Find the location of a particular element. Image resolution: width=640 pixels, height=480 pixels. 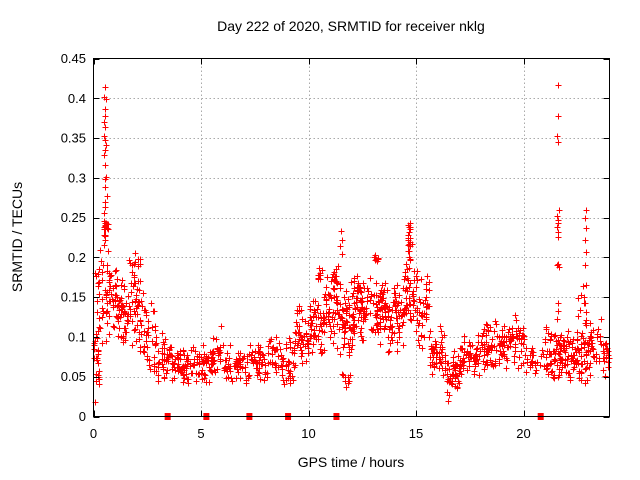

y-tick-label: 0.35 is located at coordinates (73, 138).